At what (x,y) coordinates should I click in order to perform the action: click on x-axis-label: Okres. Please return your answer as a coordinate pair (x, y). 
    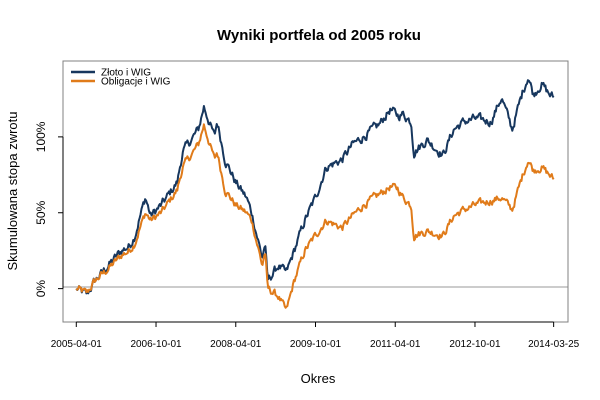
    Looking at the image, I should click on (318, 378).